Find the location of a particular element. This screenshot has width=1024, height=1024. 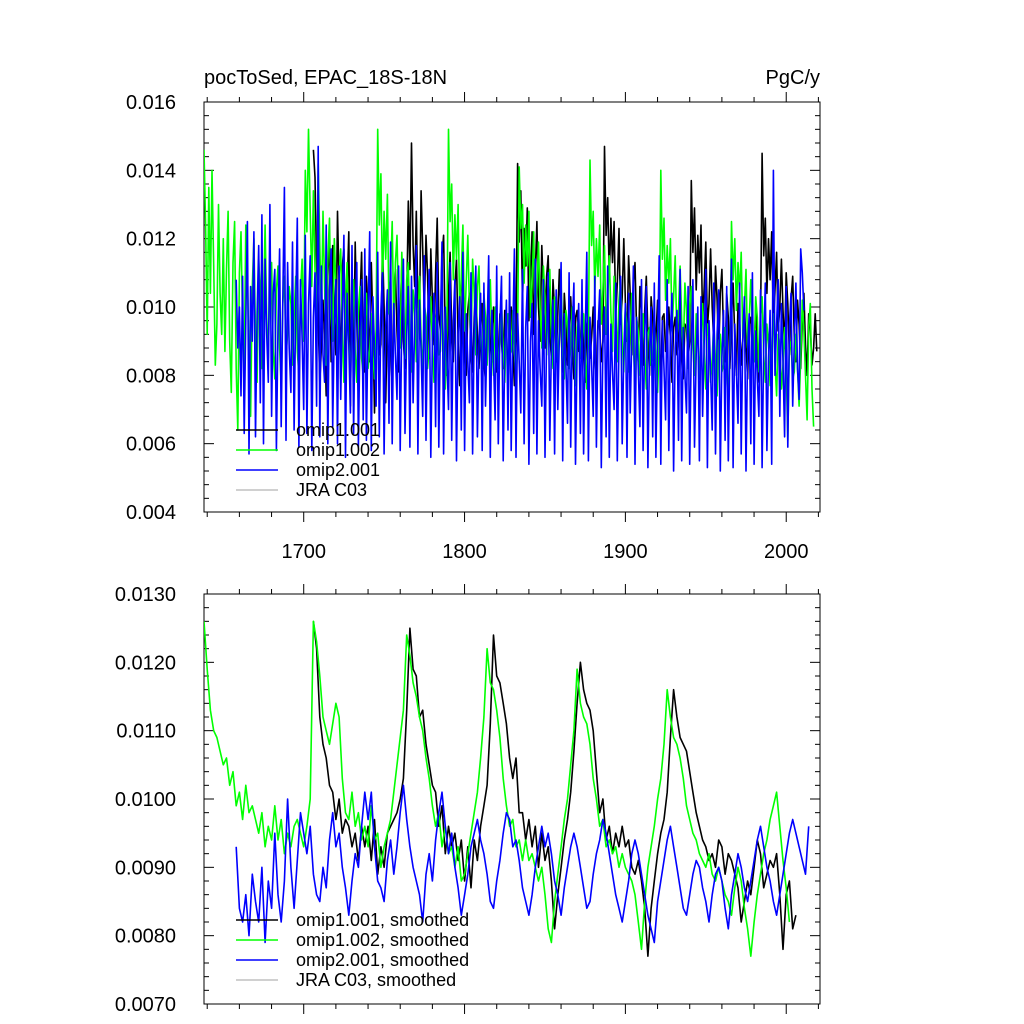

y-tick-label: 0.014 is located at coordinates (151, 171).